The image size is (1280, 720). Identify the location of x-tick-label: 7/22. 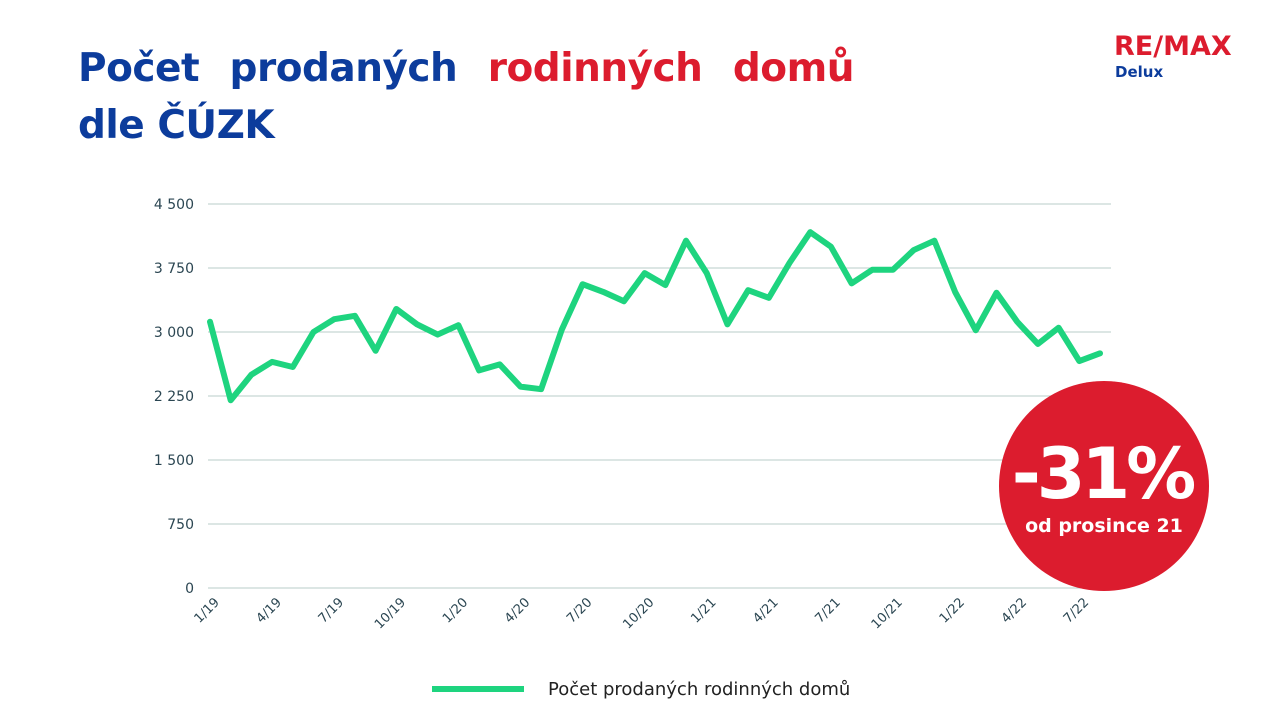
(1076, 610).